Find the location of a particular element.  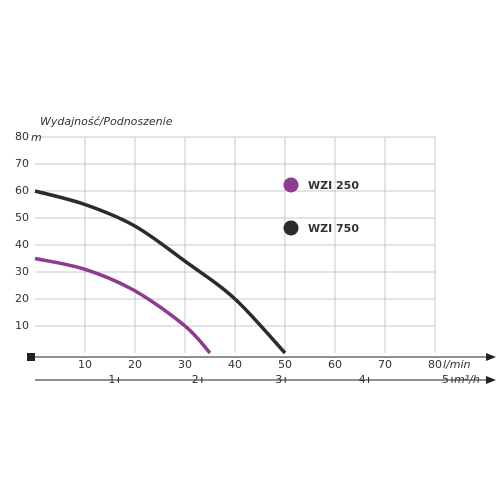

y-unit: m is located at coordinates (36, 137).